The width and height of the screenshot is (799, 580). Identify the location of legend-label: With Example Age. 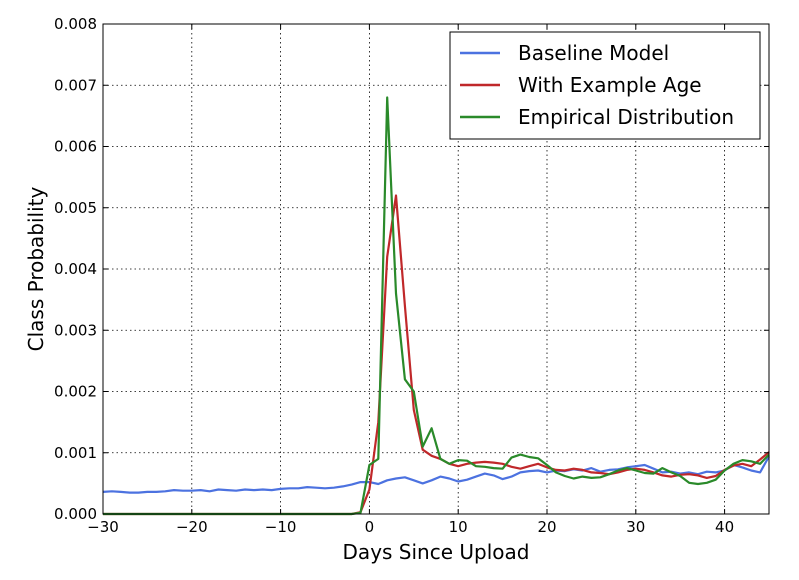
(610, 85).